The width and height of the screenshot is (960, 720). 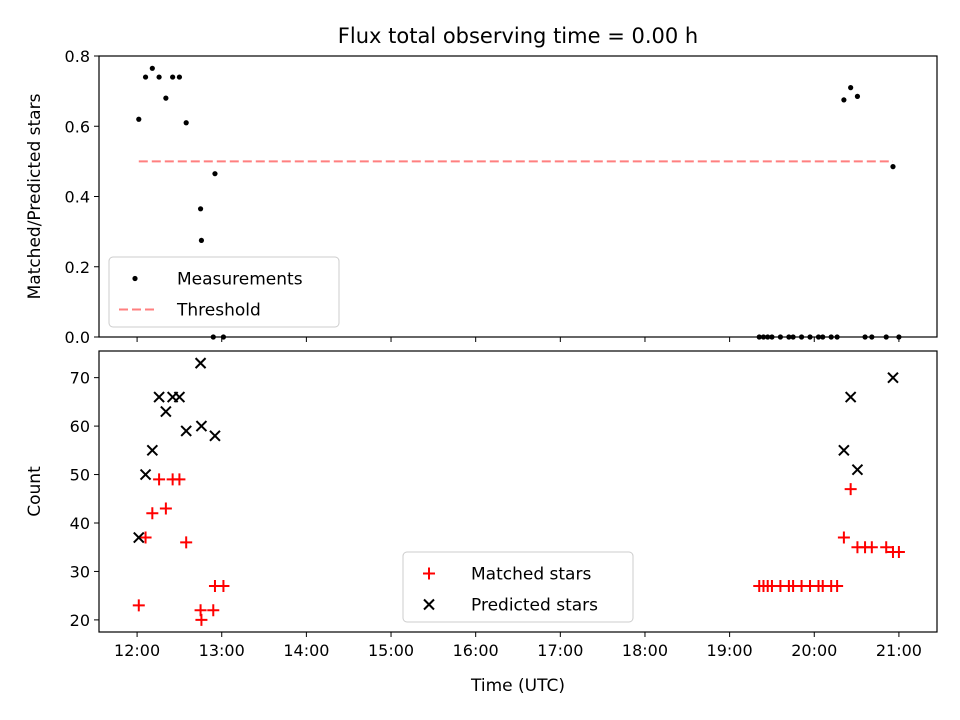 I want to click on legend: Measurements Threshold, so click(x=224, y=292).